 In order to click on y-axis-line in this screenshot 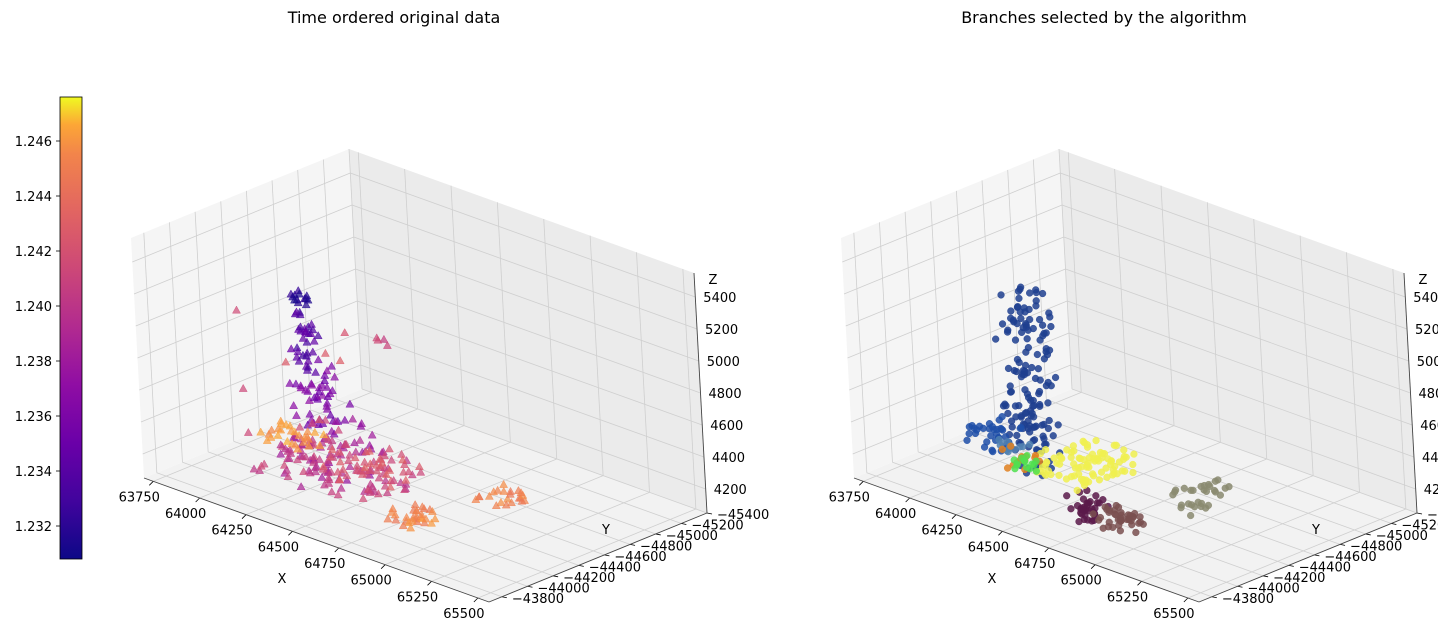, I will do `click(598, 557)`.